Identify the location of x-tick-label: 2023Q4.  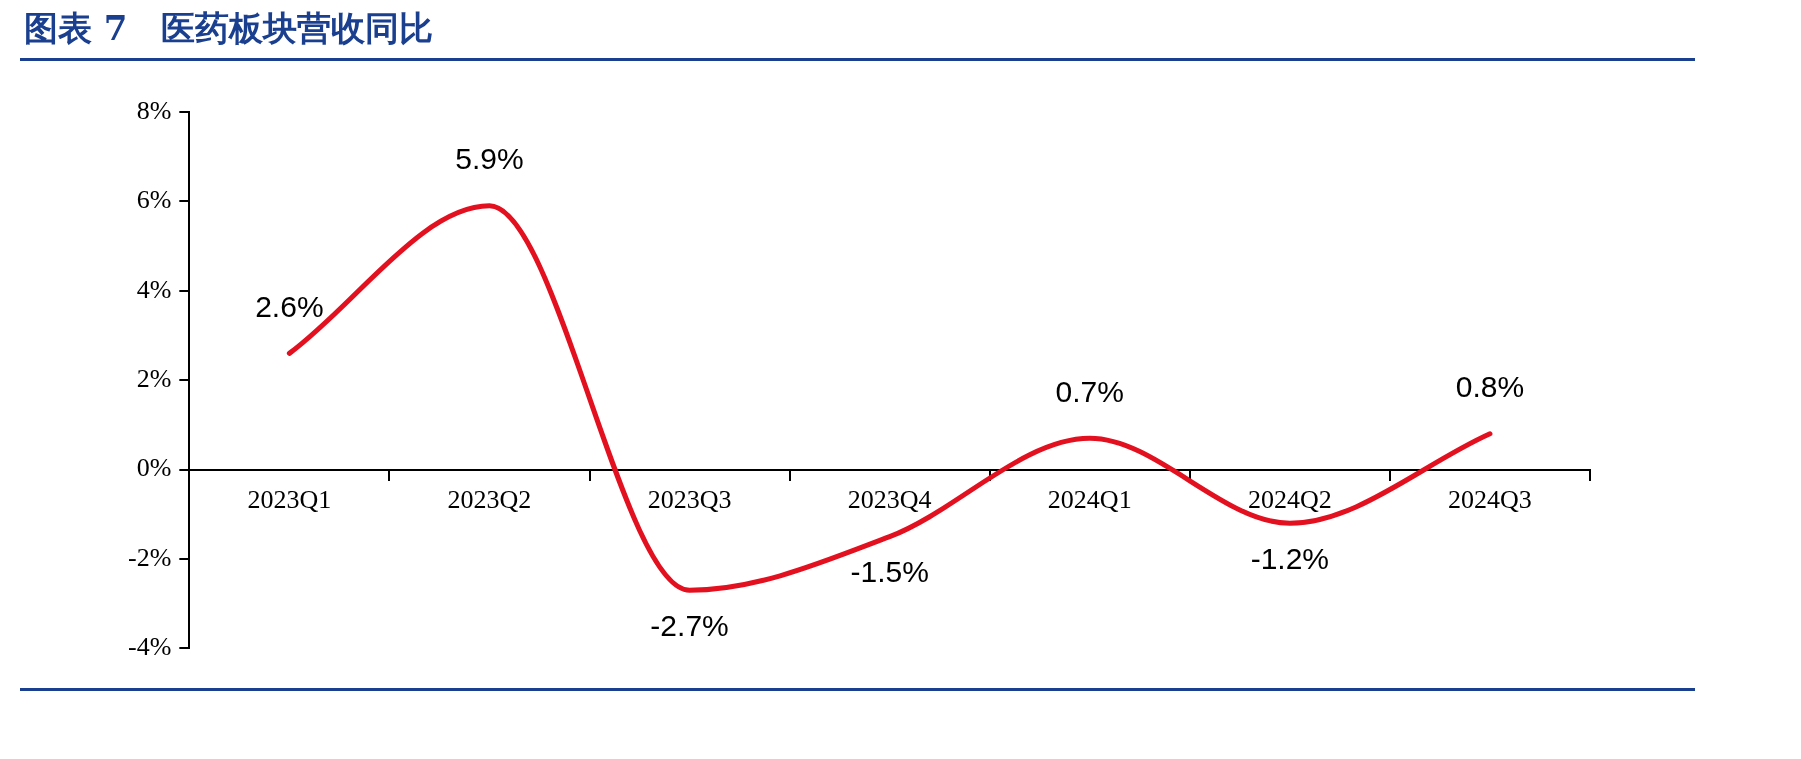
(889, 500).